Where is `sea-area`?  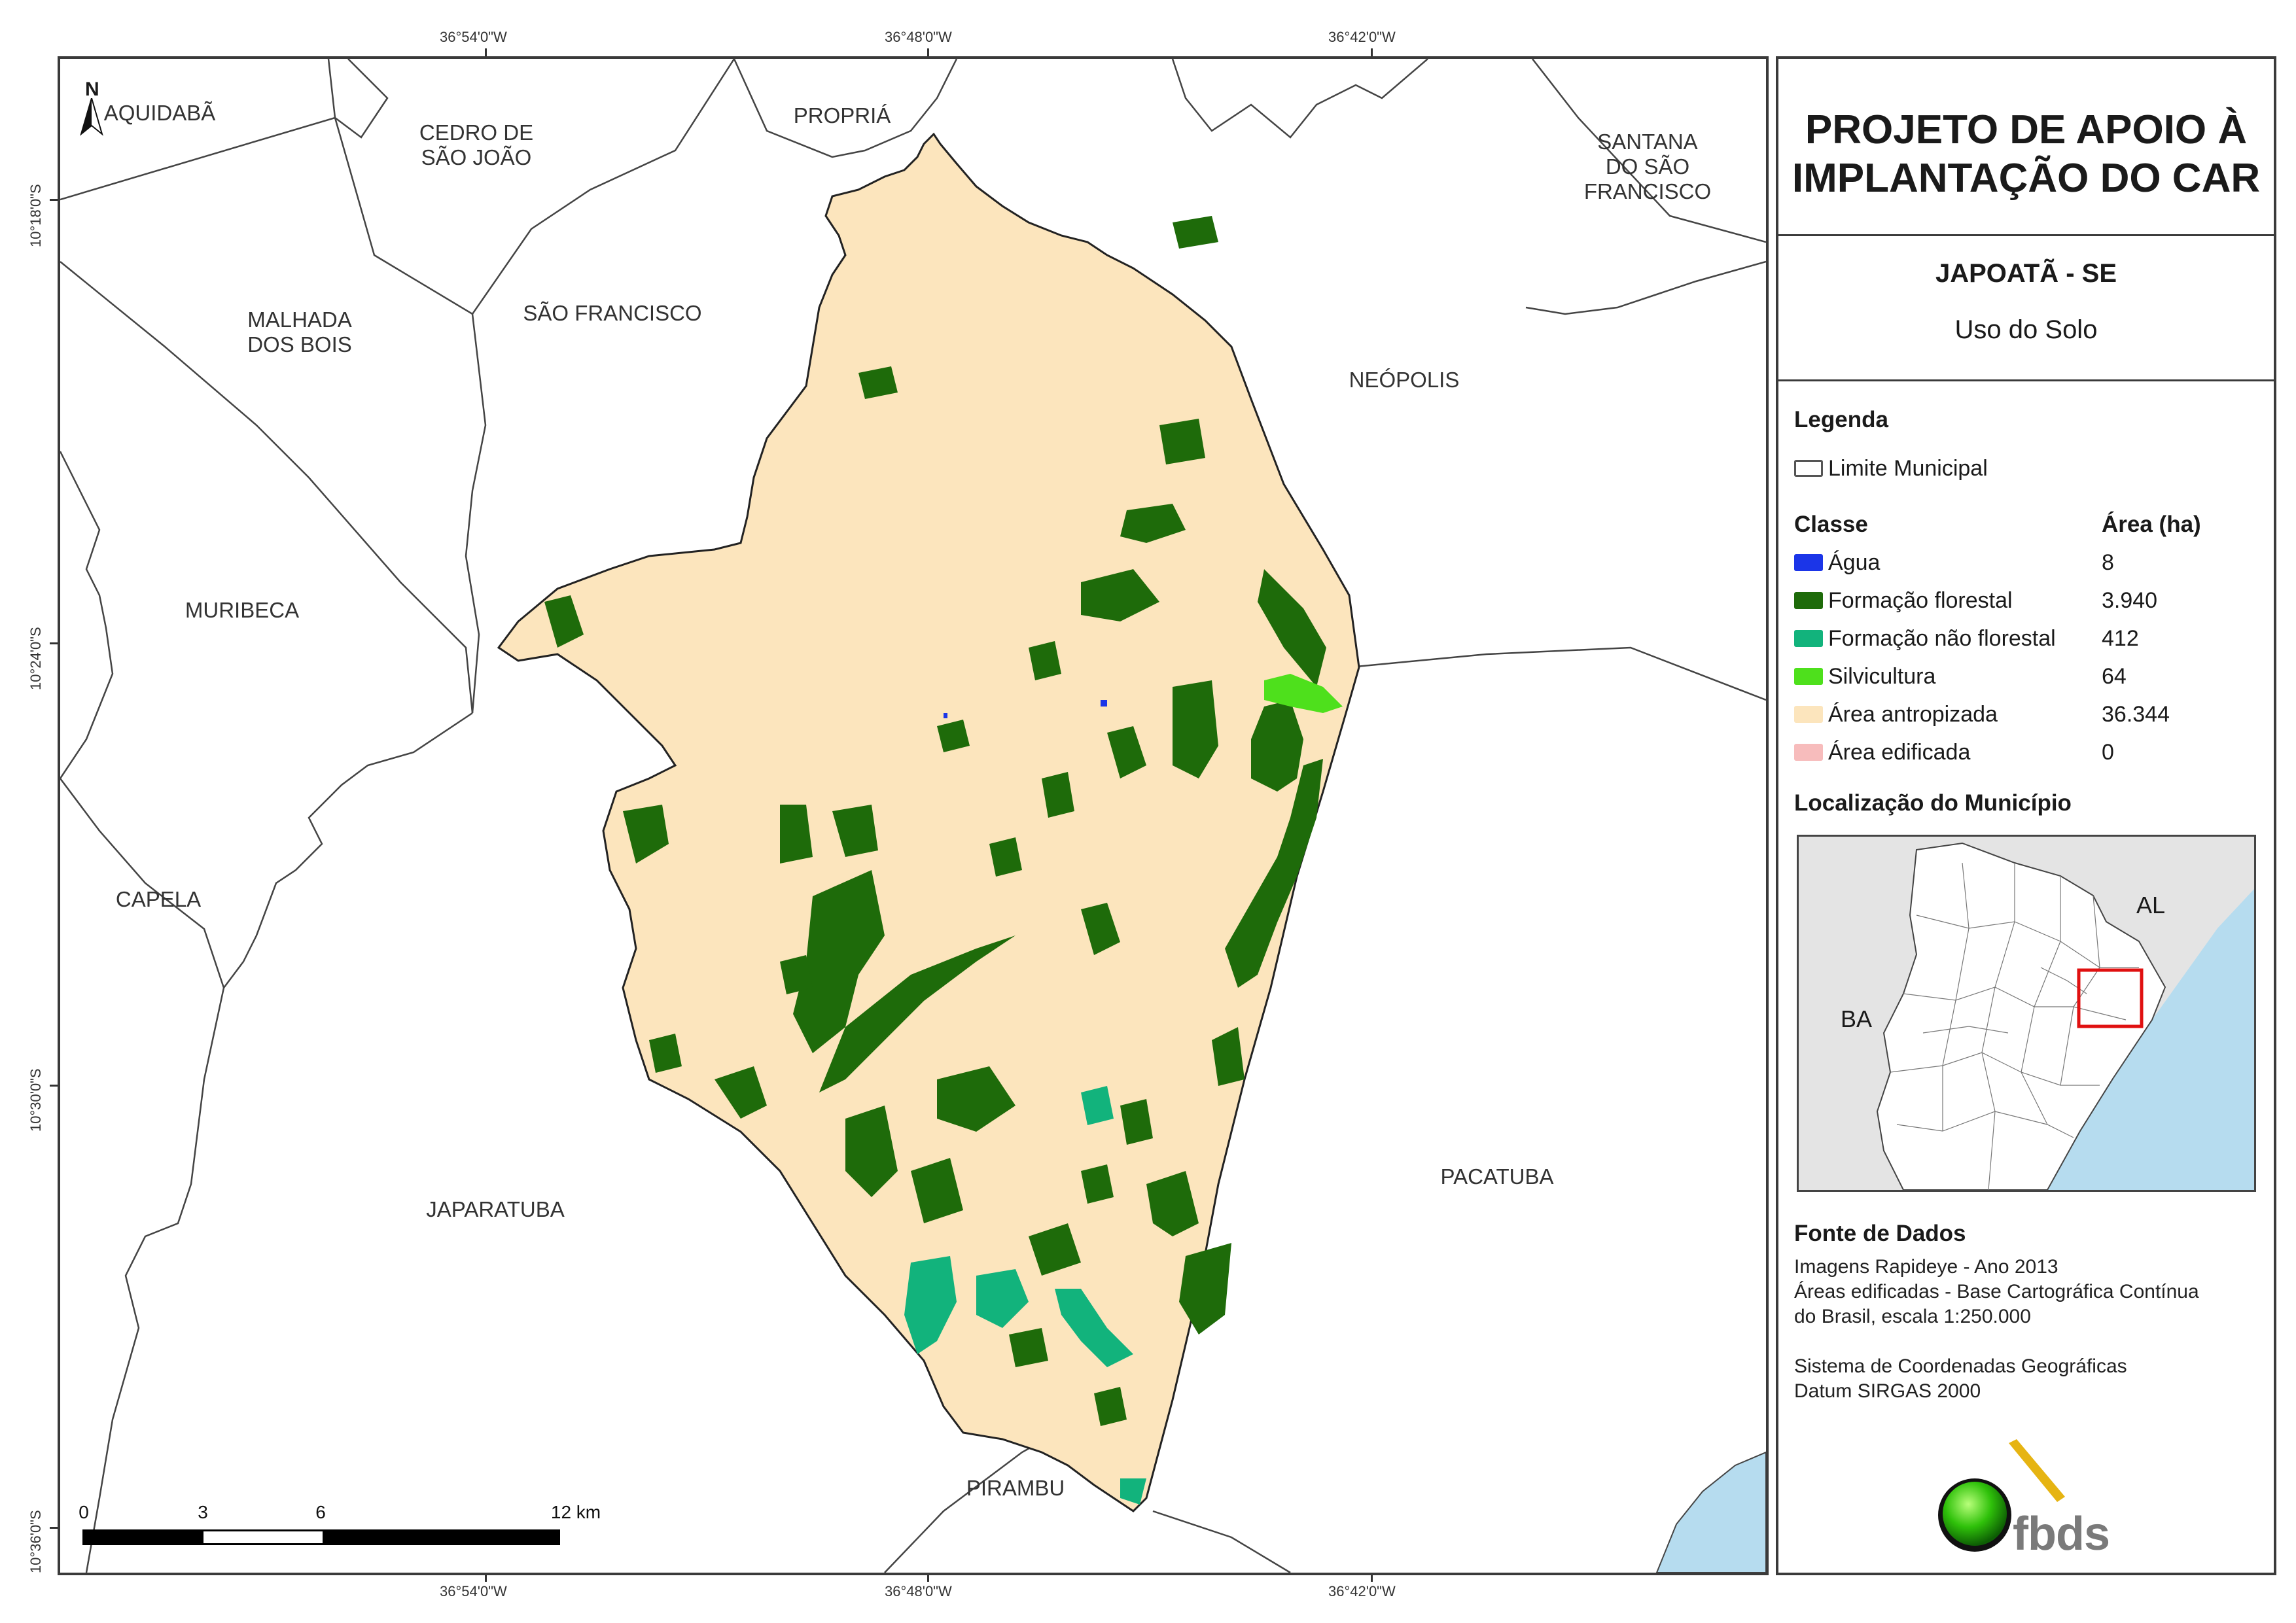
sea-area is located at coordinates (1710, 1512).